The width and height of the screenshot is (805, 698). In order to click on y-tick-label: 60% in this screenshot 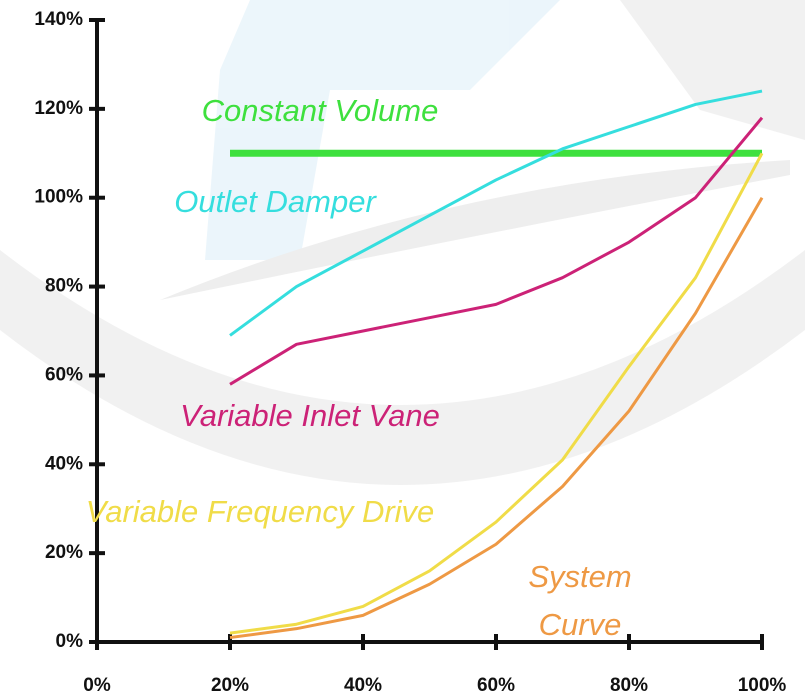, I will do `click(64, 374)`.